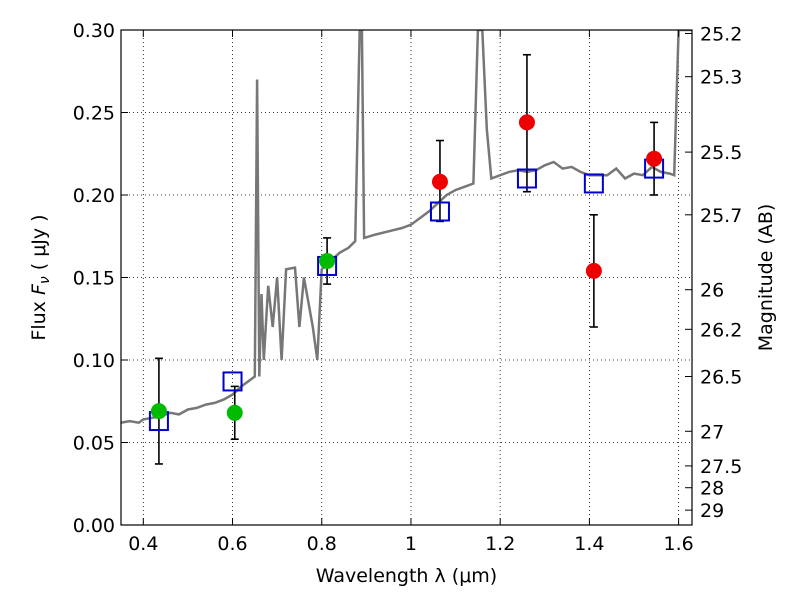 The image size is (800, 605). Describe the element at coordinates (94, 279) in the screenshot. I see `y-tick-label: 0.15` at that location.